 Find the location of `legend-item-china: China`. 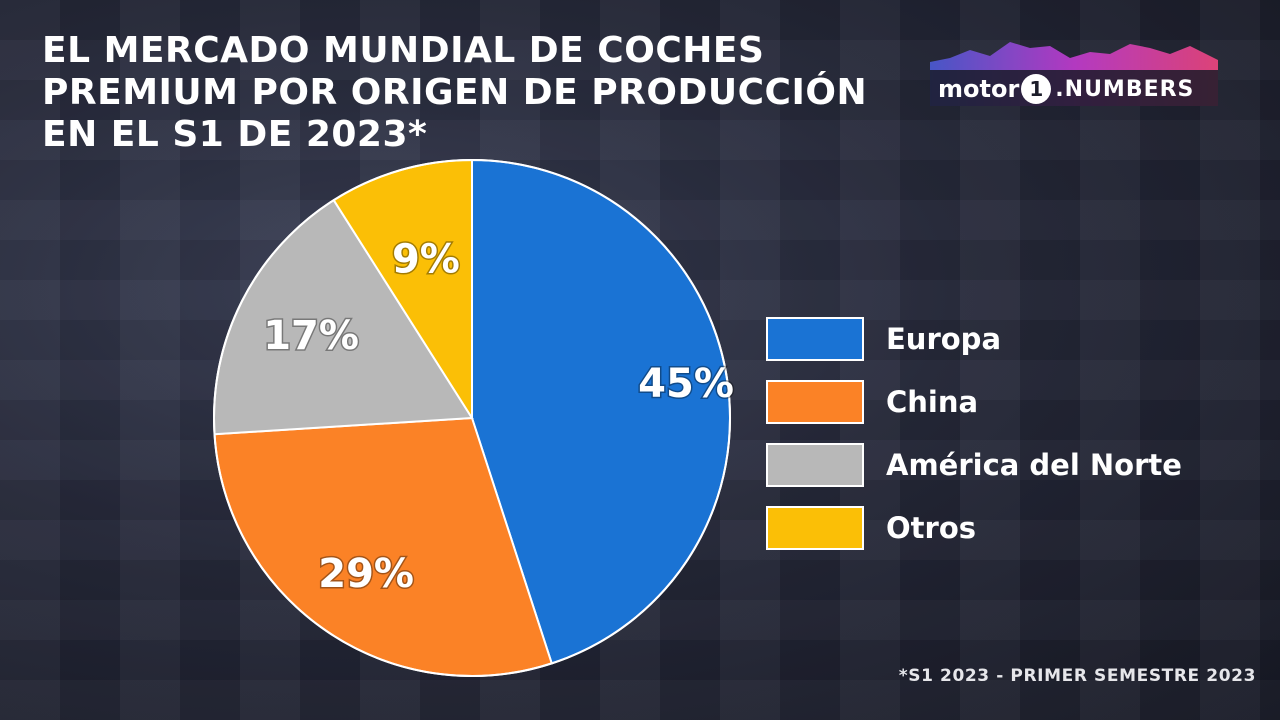

legend-item-china: China is located at coordinates (974, 402).